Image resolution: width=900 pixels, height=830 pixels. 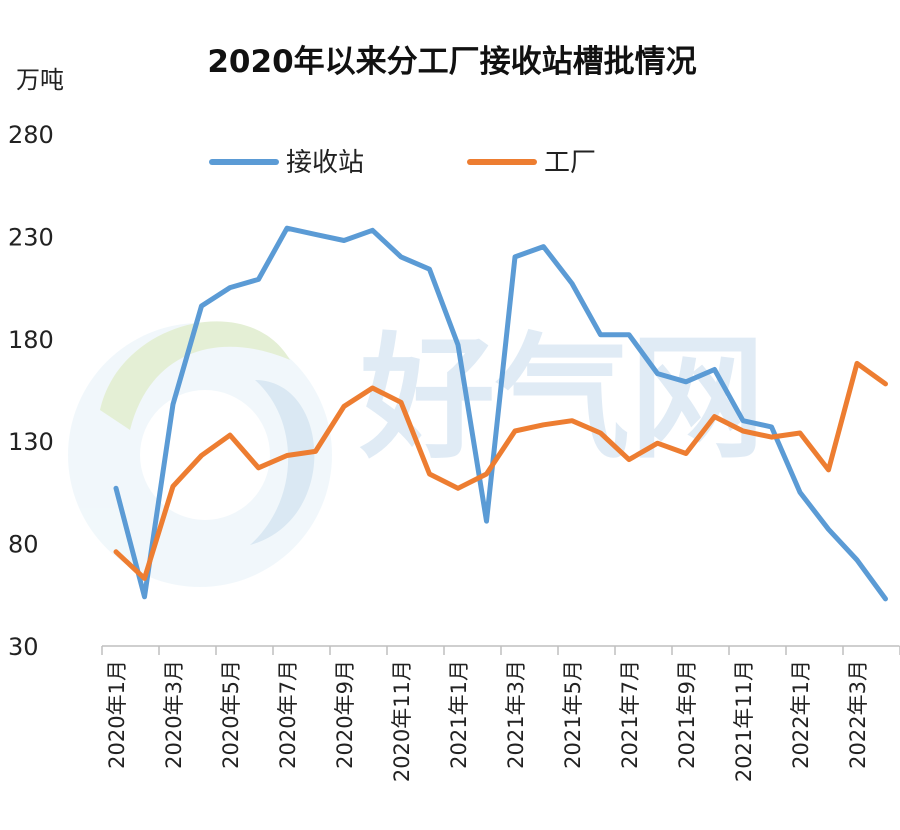 I want to click on y-axis: 280 230 180 130 80 30, so click(x=31, y=391).